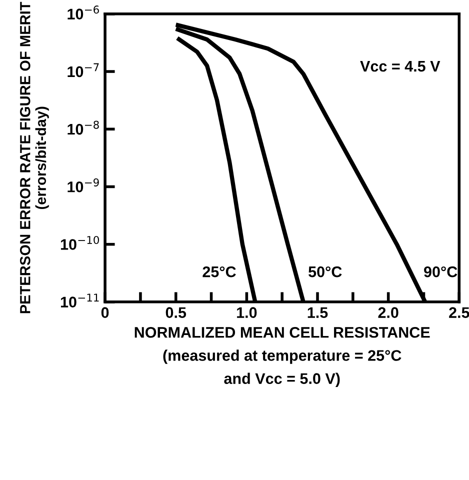  I want to click on x-tick-label: 1.0, so click(247, 312).